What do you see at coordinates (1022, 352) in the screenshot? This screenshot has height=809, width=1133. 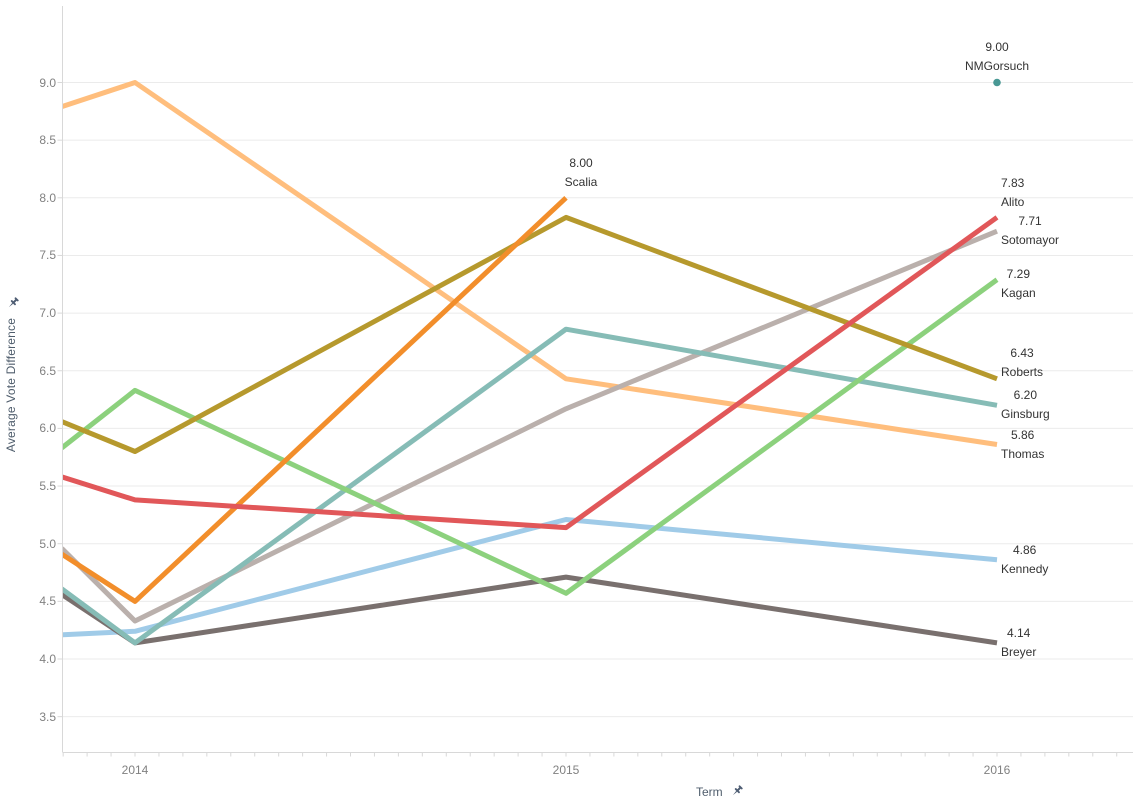 I see `series-label-value: 6.43` at bounding box center [1022, 352].